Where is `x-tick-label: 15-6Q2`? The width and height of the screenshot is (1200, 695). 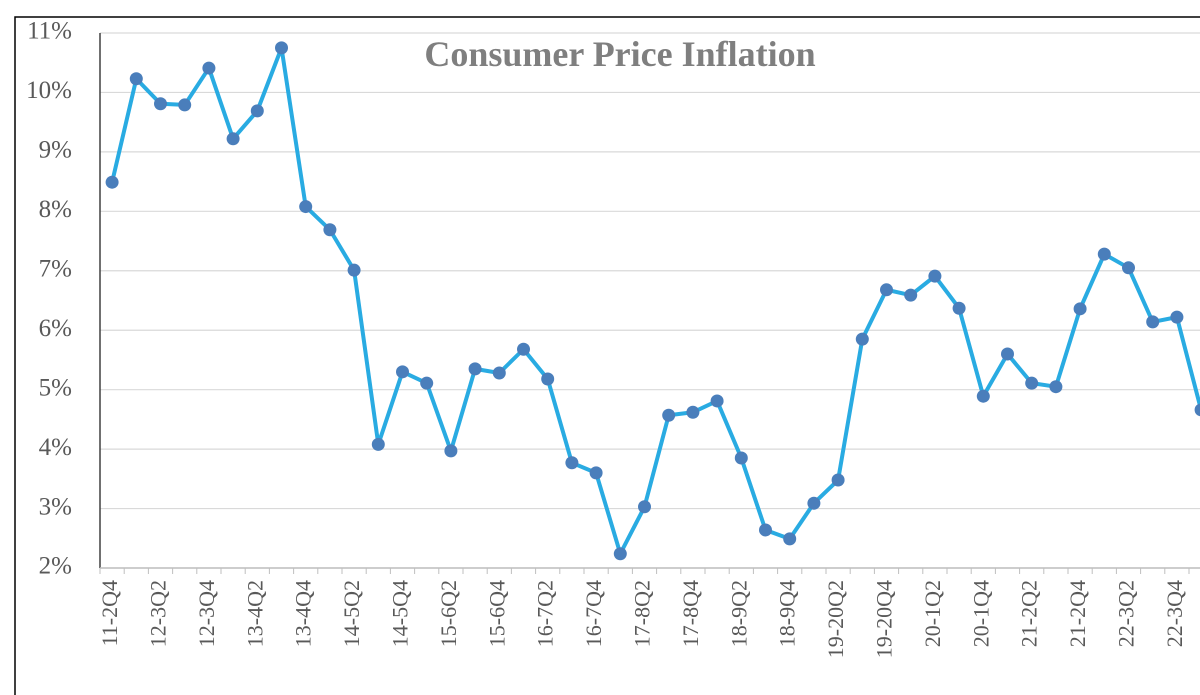
x-tick-label: 15-6Q2 is located at coordinates (448, 613).